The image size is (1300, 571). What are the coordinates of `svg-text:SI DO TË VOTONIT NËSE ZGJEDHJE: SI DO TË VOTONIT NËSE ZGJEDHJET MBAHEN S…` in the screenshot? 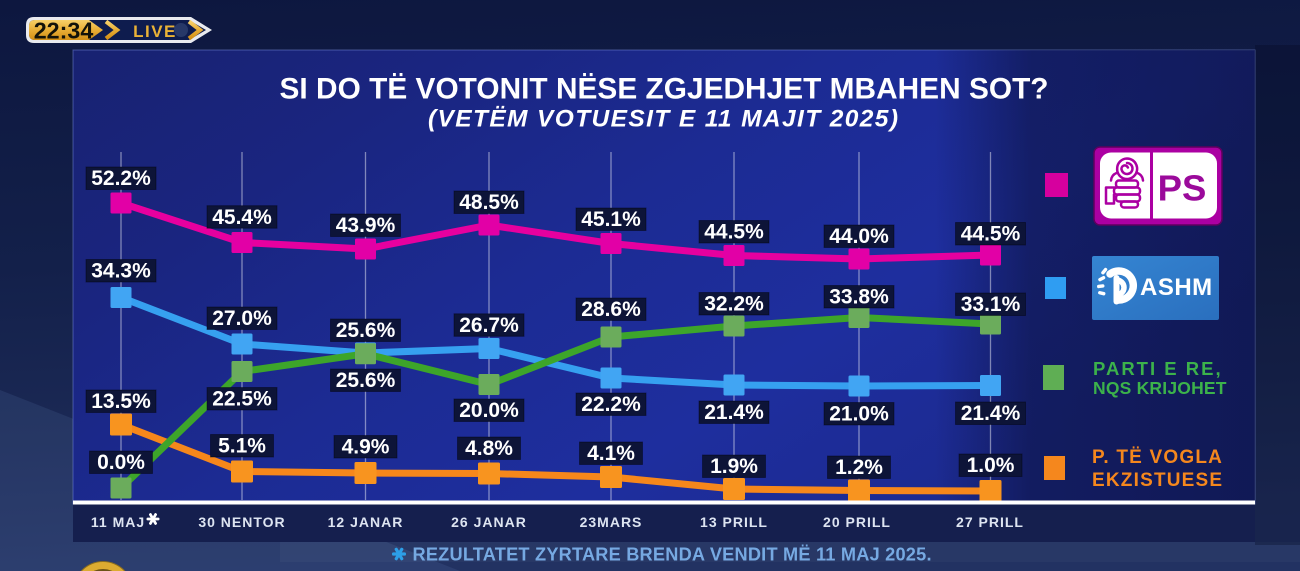 It's located at (664, 89).